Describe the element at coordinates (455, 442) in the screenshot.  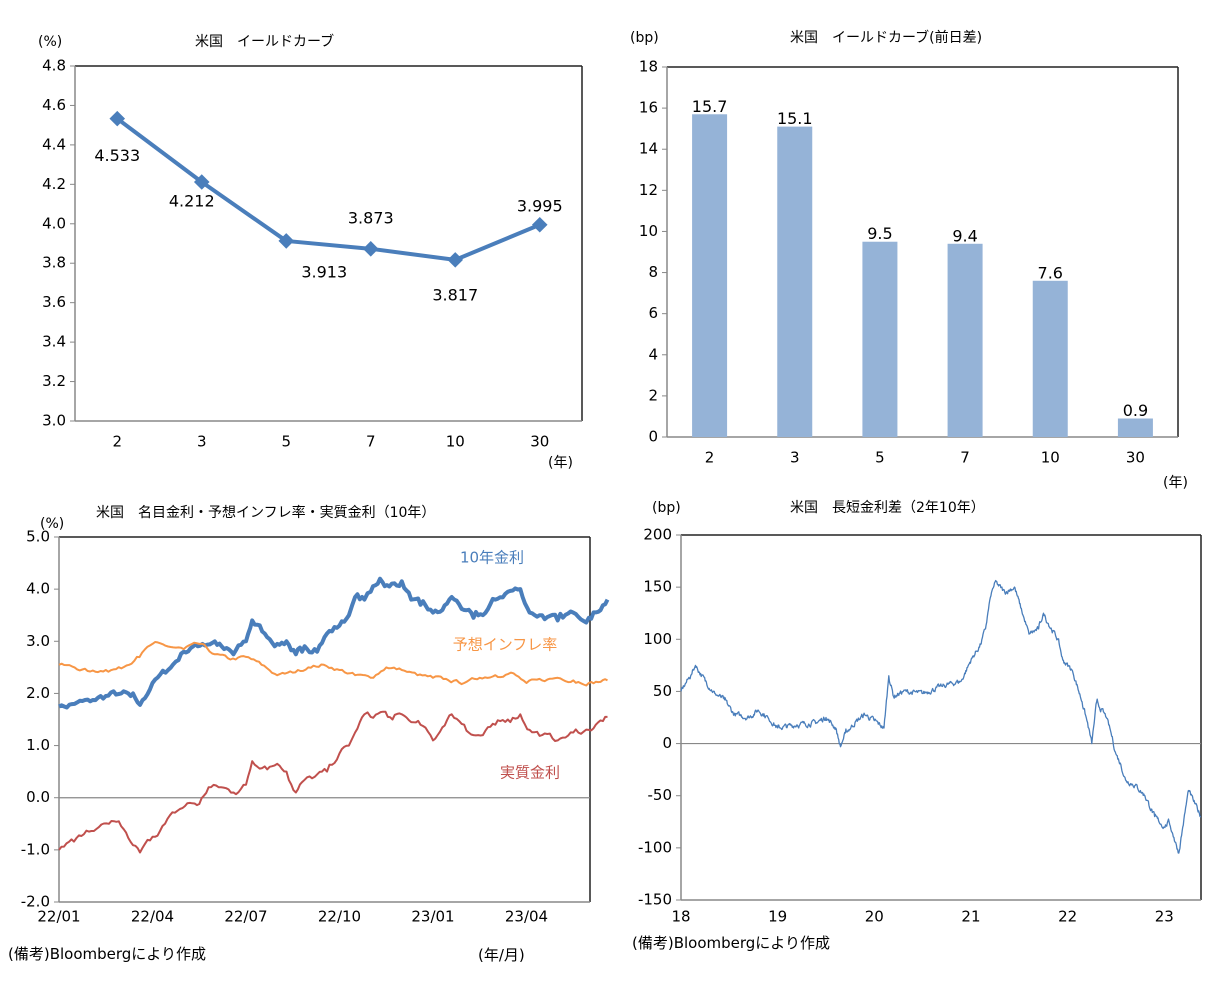
I see `chart1-xtick-label: 10` at that location.